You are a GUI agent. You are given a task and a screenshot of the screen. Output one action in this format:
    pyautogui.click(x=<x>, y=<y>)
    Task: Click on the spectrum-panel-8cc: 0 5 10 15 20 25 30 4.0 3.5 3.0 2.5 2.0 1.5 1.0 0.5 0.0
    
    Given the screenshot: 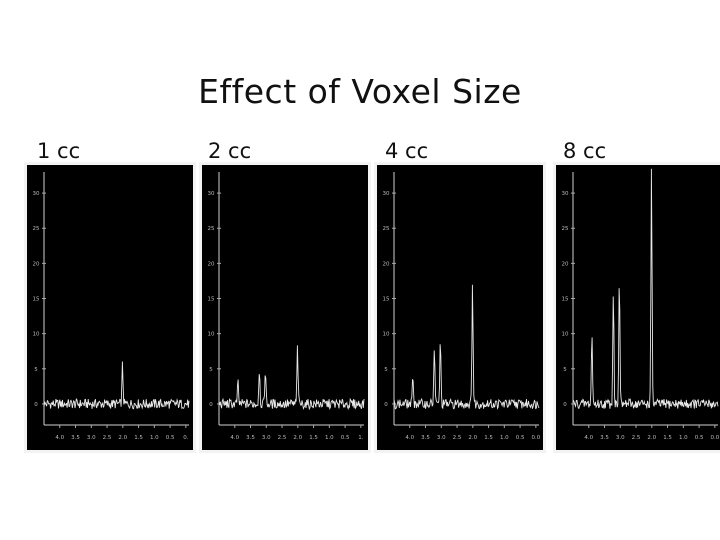 What is the action you would take?
    pyautogui.click(x=636, y=307)
    